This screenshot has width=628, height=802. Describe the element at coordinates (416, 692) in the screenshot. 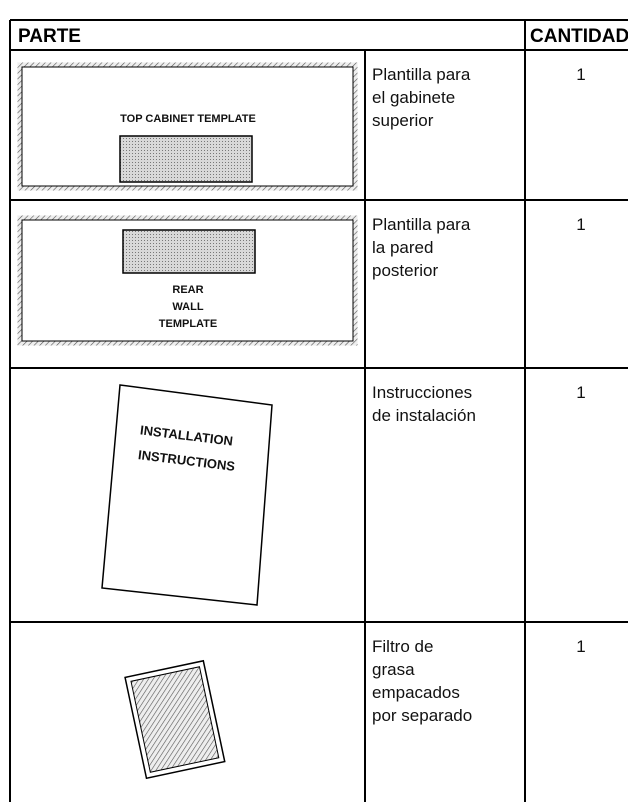

I see `description-line: empacados` at that location.